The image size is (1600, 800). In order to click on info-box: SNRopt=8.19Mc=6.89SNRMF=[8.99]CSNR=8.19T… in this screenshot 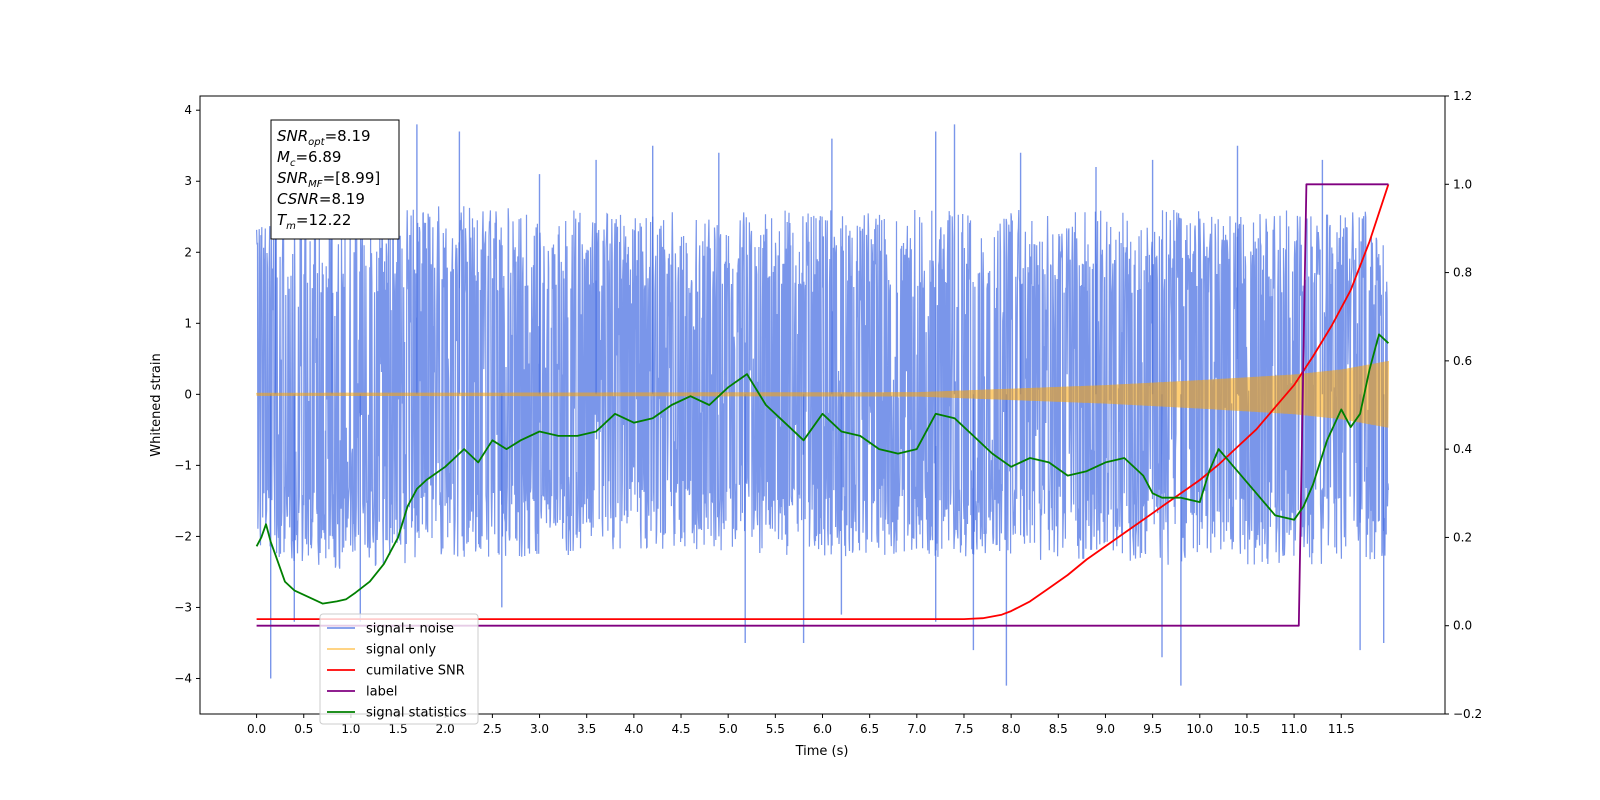, I will do `click(335, 179)`.